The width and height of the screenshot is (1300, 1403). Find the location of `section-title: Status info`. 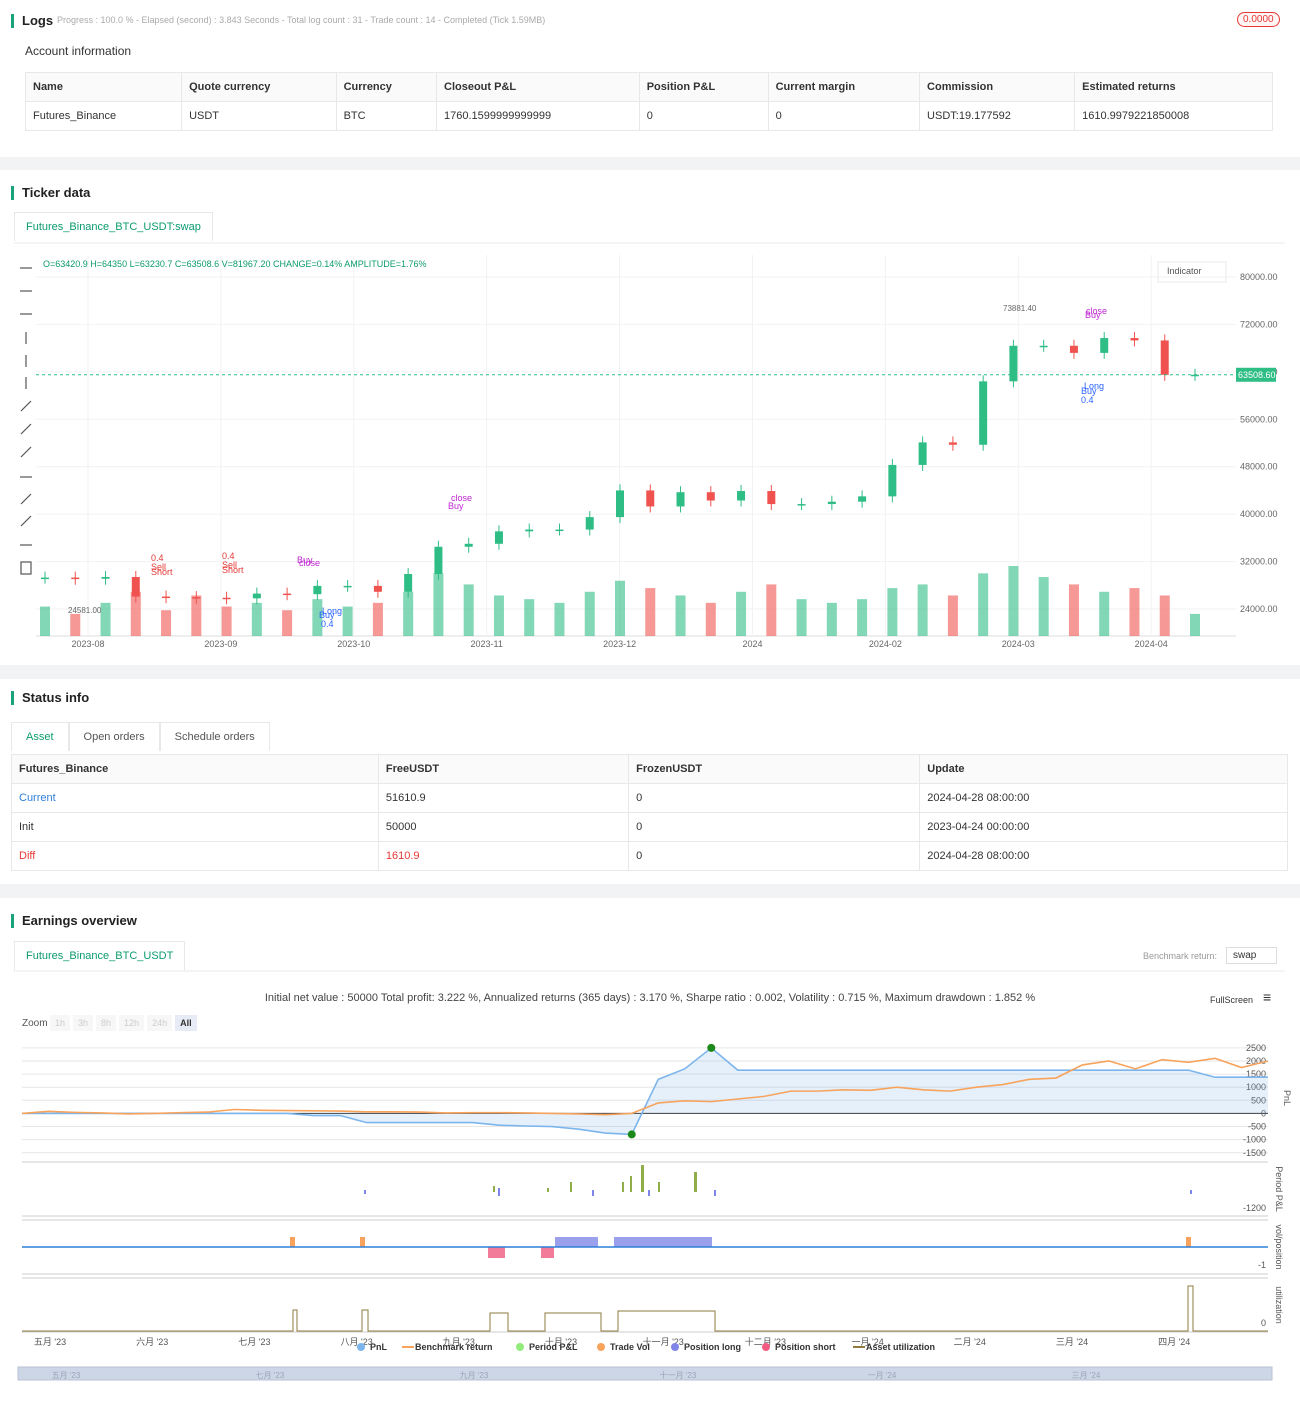

section-title: Status info is located at coordinates (50, 698).